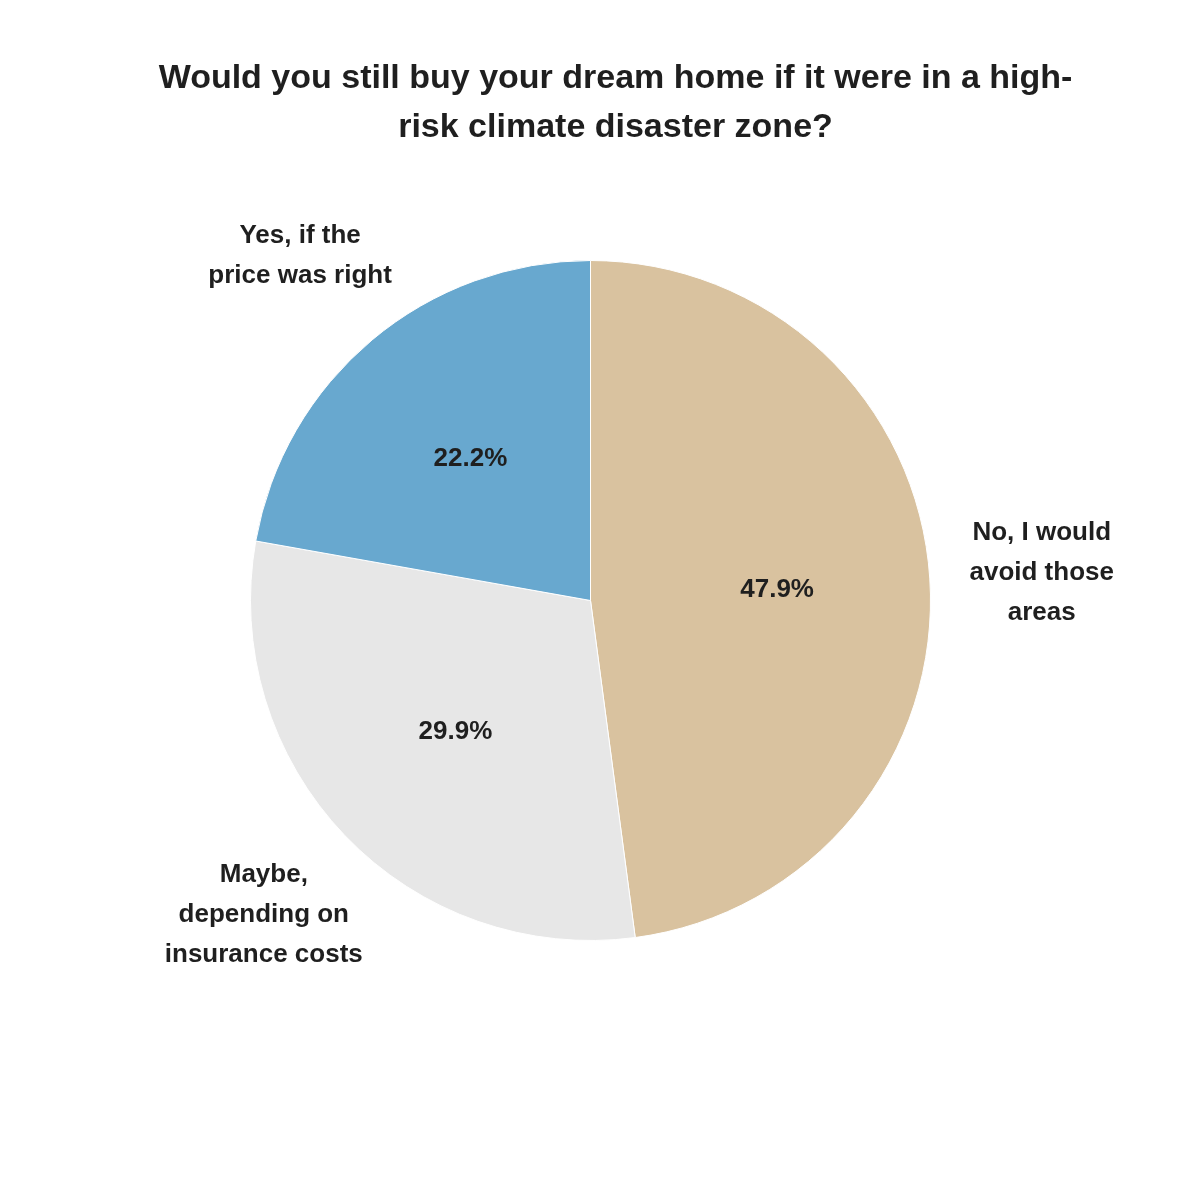 The image size is (1200, 1200). Describe the element at coordinates (777, 588) in the screenshot. I see `data-label: 47.9%` at that location.